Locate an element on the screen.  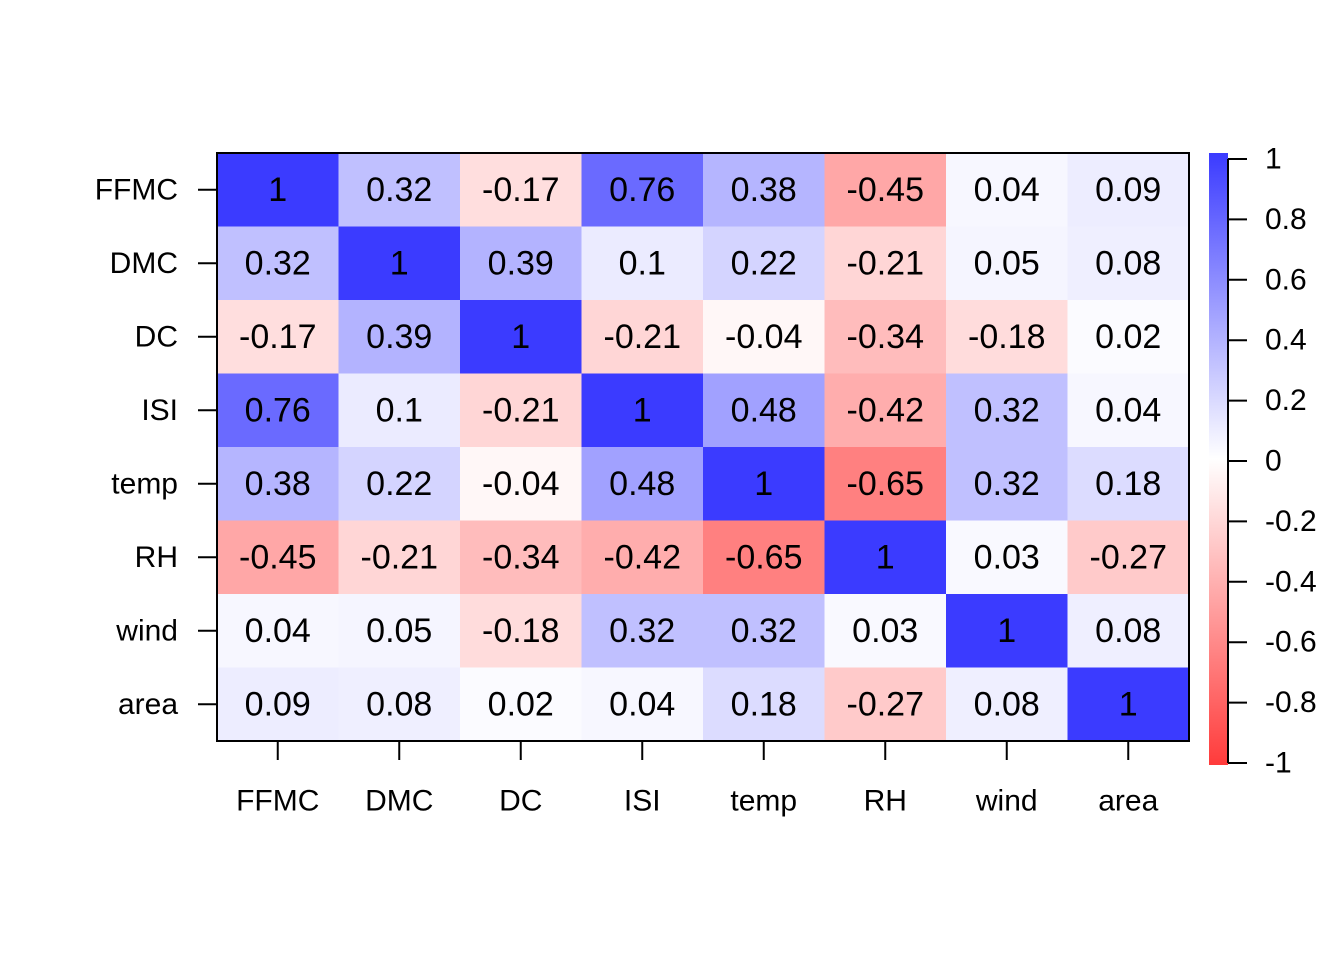
y-tick-label: temp is located at coordinates (144, 483).